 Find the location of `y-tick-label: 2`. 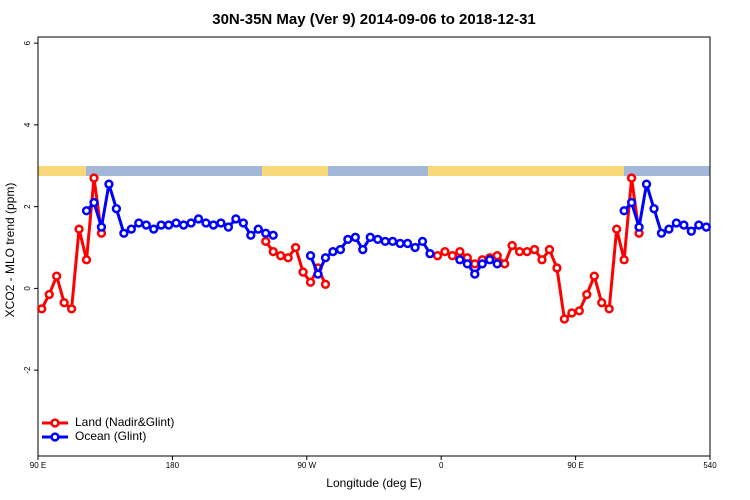

y-tick-label: 2 is located at coordinates (27, 206).